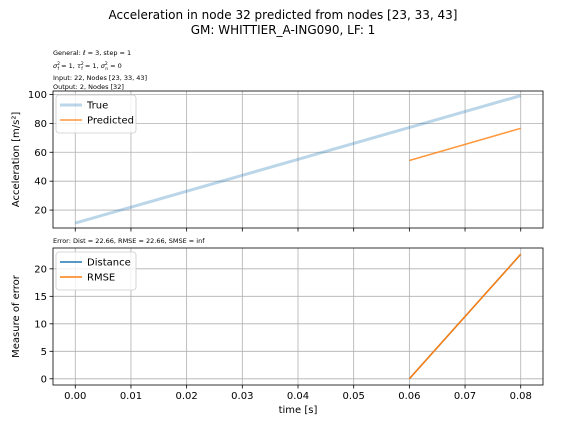 The width and height of the screenshot is (566, 425). Describe the element at coordinates (101, 278) in the screenshot. I see `error-legend-label-rmse: RMSE` at that location.